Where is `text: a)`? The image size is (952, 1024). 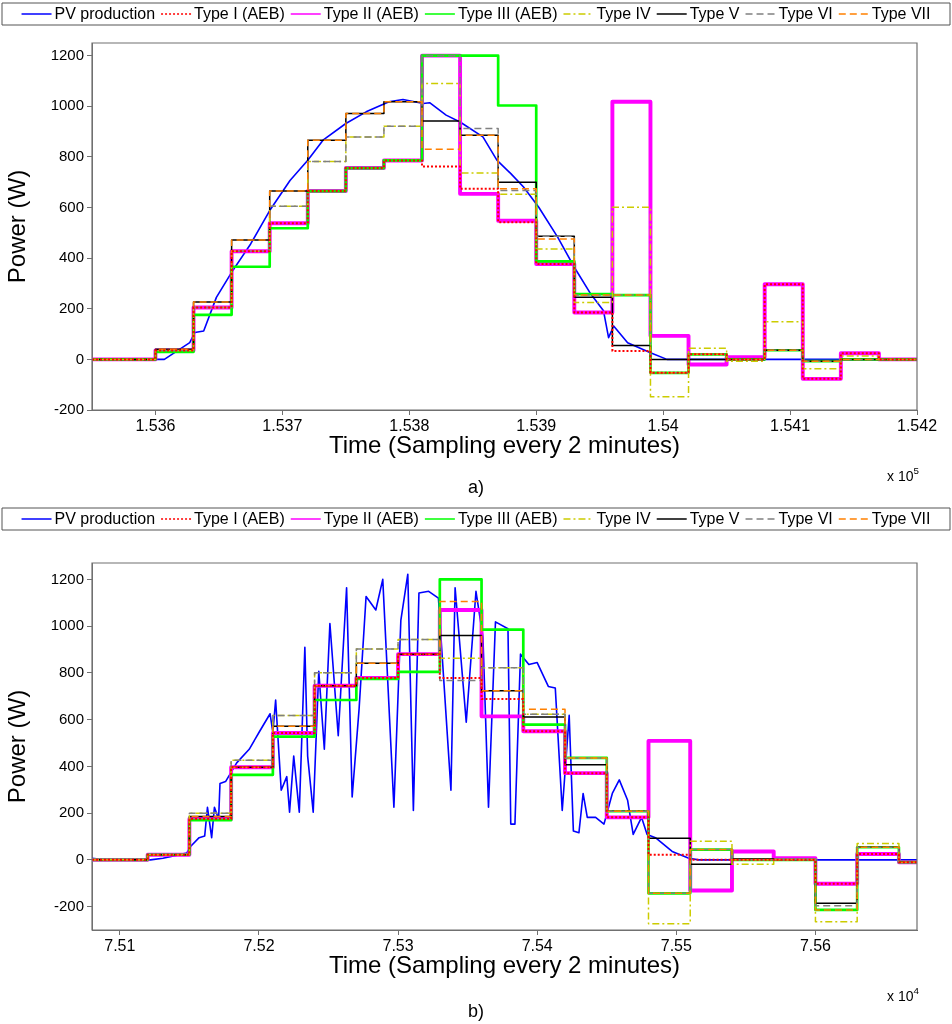
text: a) is located at coordinates (476, 486).